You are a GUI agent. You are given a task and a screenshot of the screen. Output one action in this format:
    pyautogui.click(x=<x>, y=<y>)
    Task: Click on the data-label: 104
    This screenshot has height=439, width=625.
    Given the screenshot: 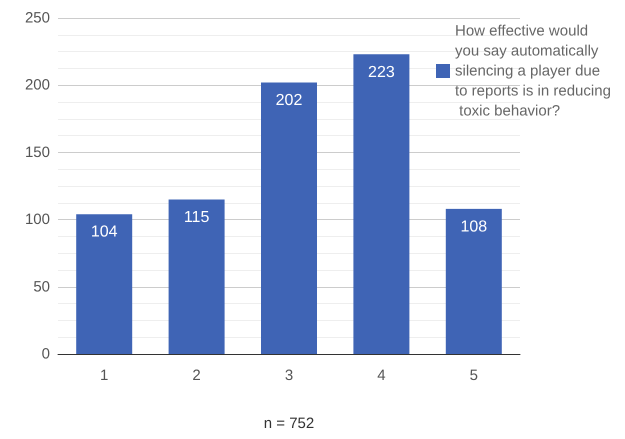 What is the action you would take?
    pyautogui.click(x=104, y=232)
    